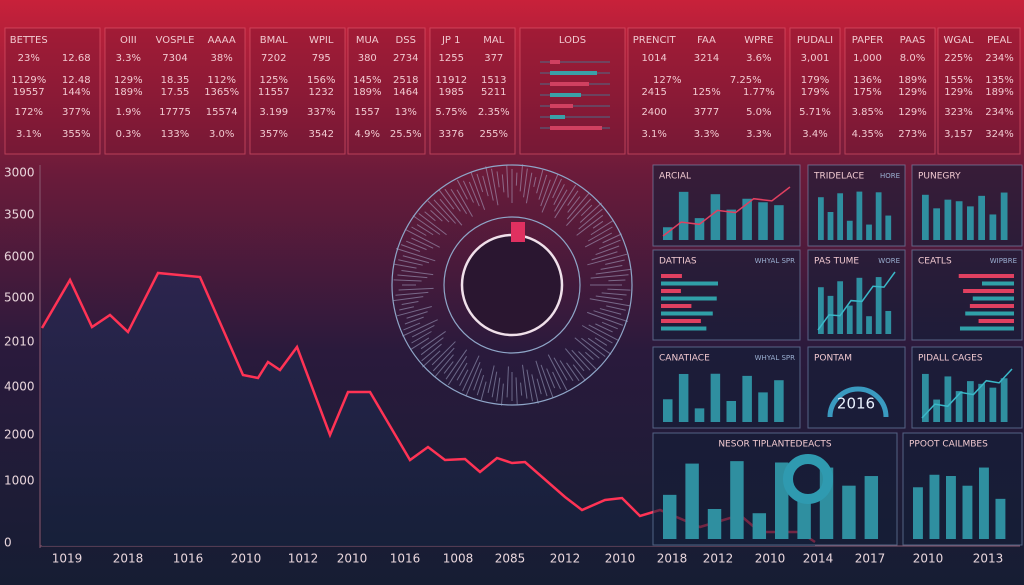  What do you see at coordinates (128, 92) in the screenshot?
I see `table-cell: 189%` at bounding box center [128, 92].